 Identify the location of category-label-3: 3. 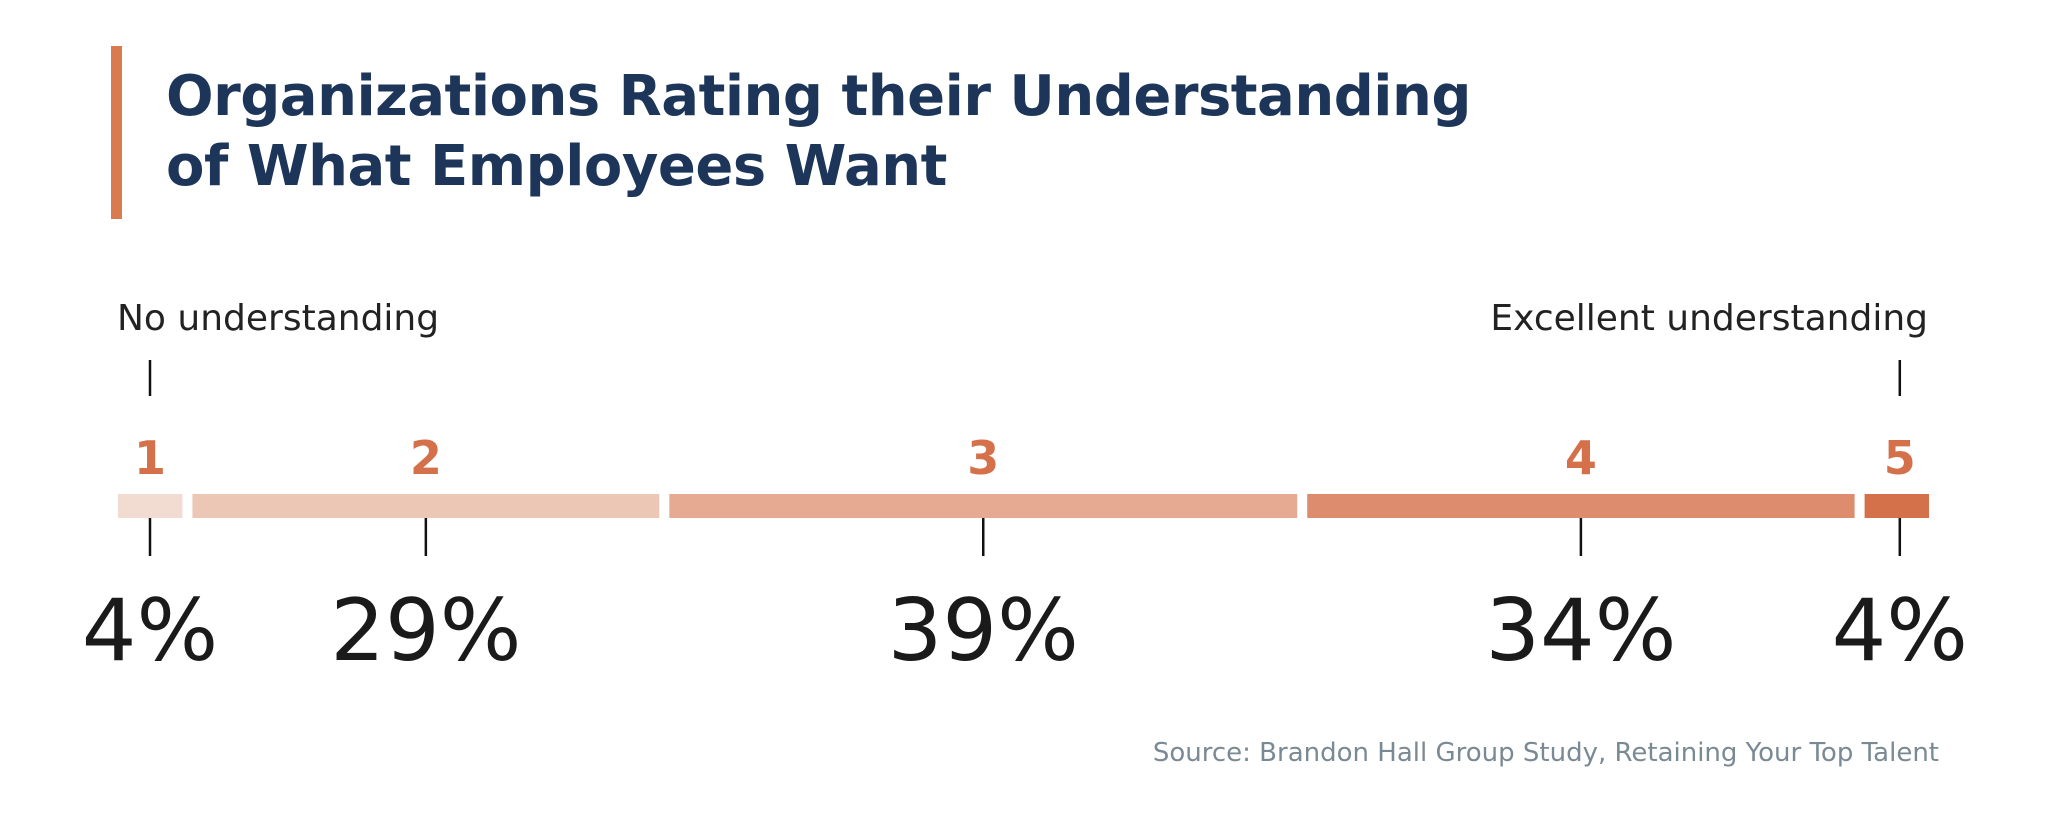
(983, 458).